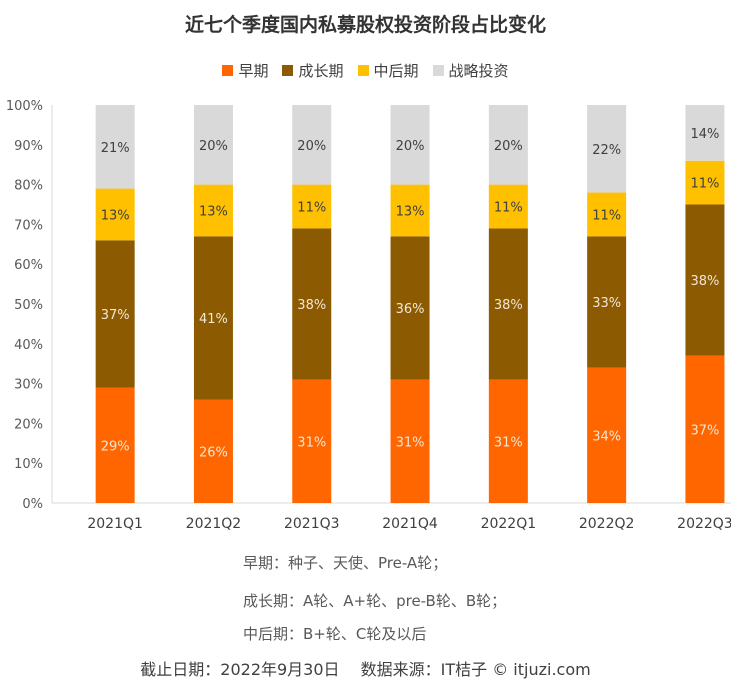 The image size is (731, 683). I want to click on x-tick-label: 2021Q3, so click(312, 524).